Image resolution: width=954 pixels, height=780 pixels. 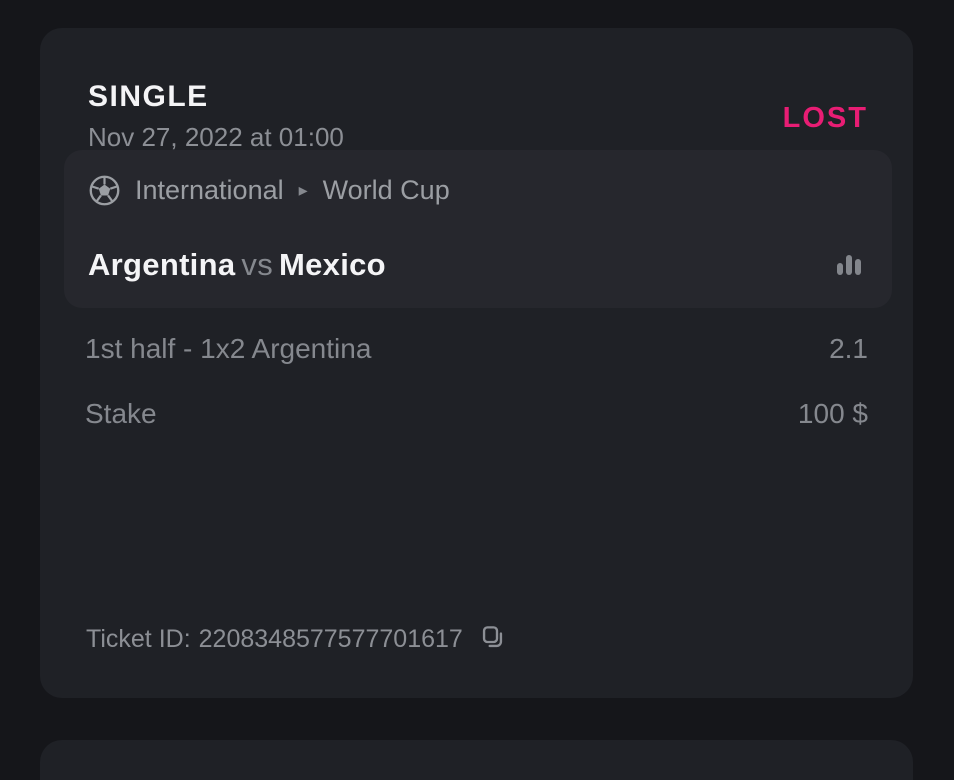 I want to click on ticket-id-label: Ticket ID:, so click(x=138, y=638).